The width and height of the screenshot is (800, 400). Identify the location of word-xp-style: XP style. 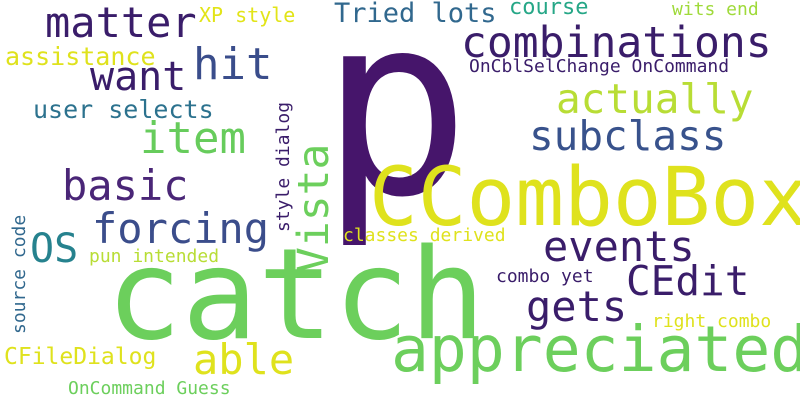
(247, 15).